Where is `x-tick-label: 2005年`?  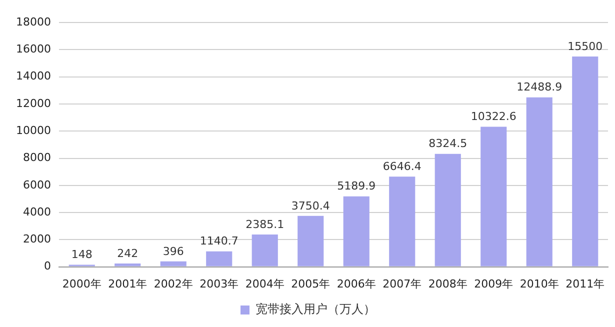 x-tick-label: 2005年 is located at coordinates (310, 283).